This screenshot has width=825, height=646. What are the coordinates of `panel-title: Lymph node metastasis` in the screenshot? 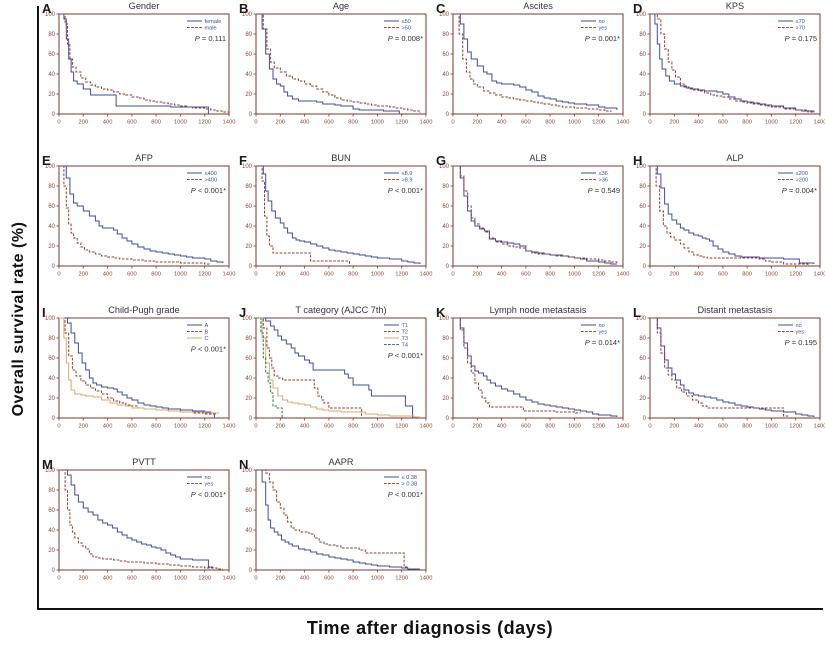 It's located at (538, 310).